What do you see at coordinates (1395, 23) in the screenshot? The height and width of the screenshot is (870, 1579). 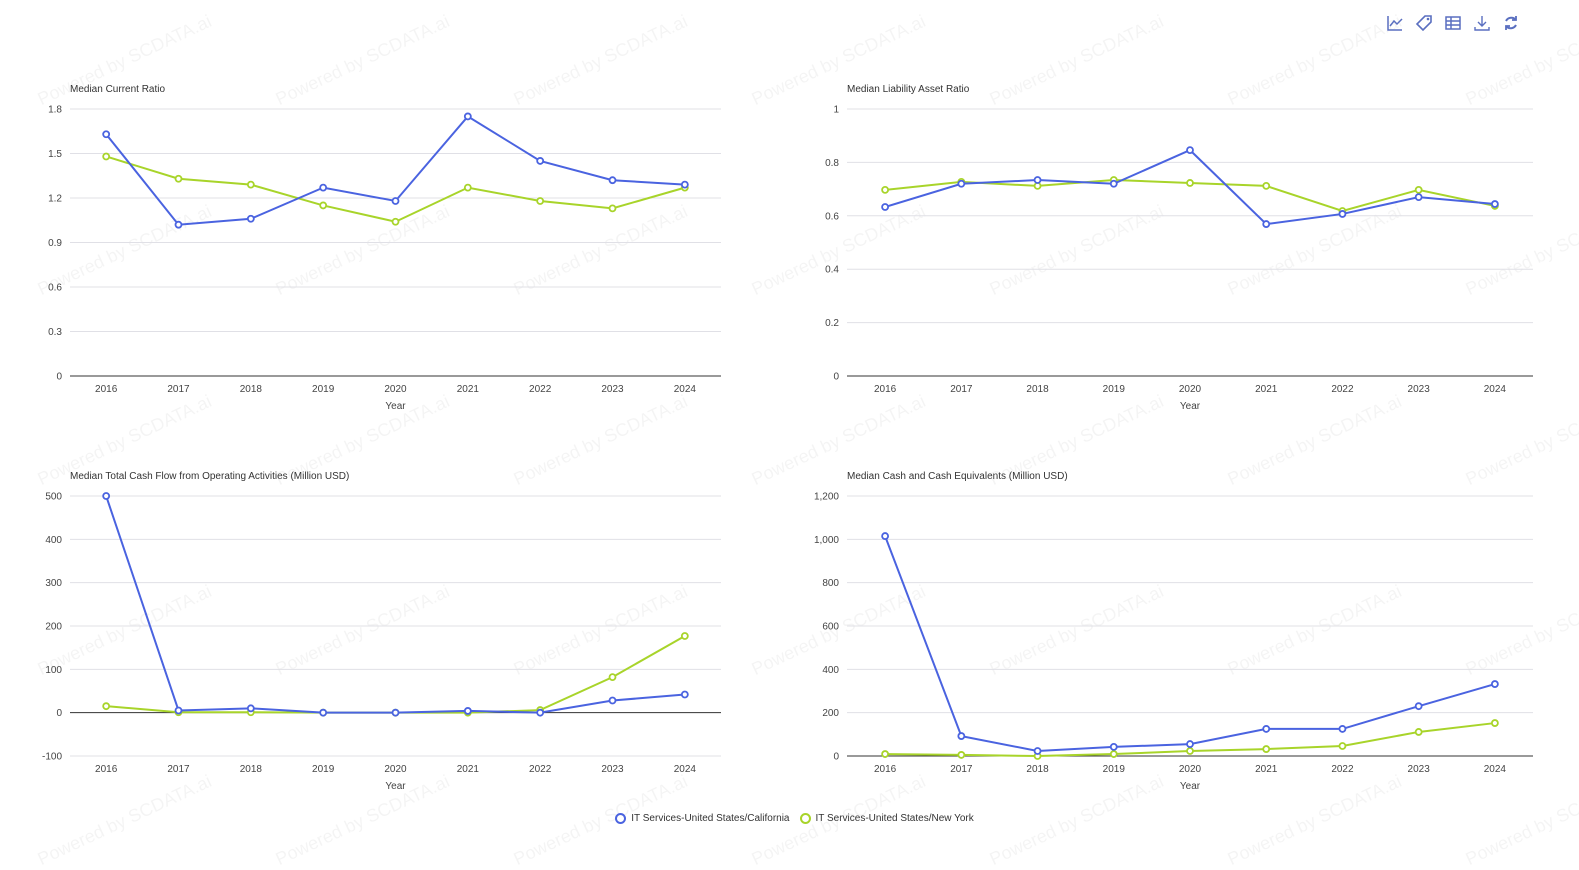 I see `line-chart-icon` at bounding box center [1395, 23].